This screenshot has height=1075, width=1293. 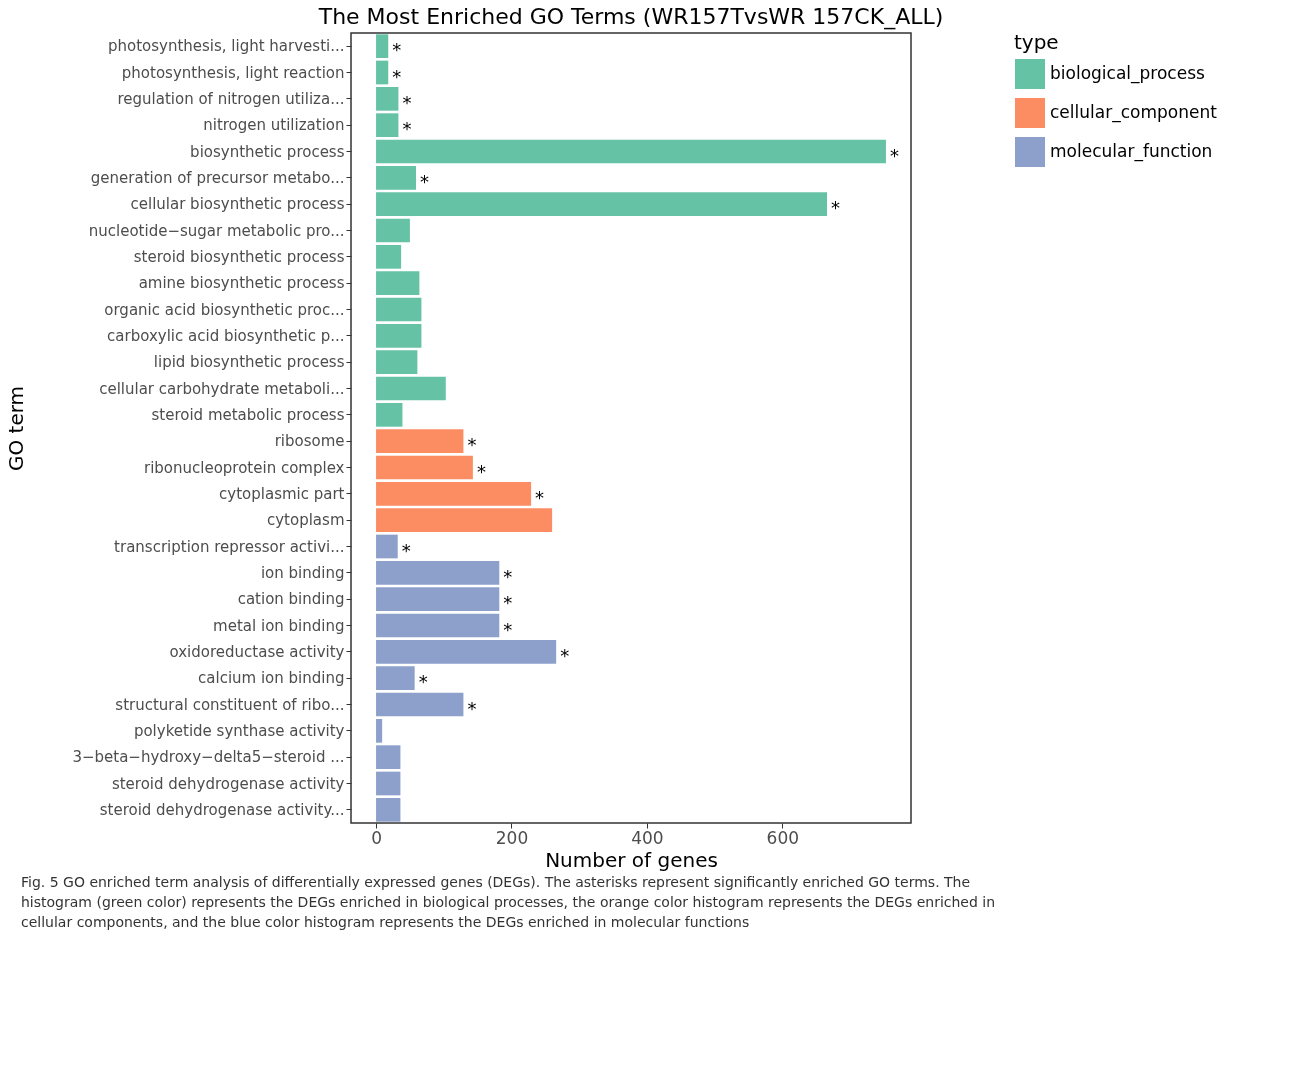 What do you see at coordinates (306, 520) in the screenshot?
I see `y-tick-label: cytoplasm` at bounding box center [306, 520].